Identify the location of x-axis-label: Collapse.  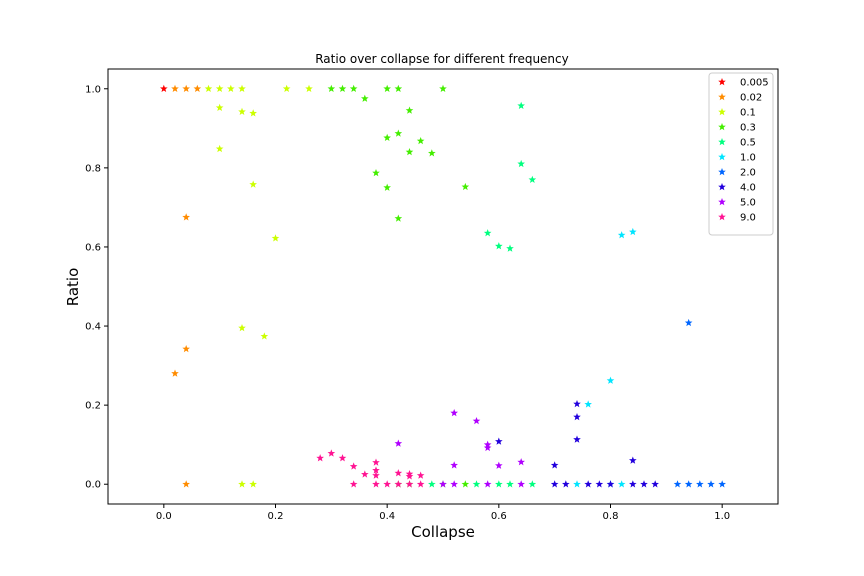
(443, 532).